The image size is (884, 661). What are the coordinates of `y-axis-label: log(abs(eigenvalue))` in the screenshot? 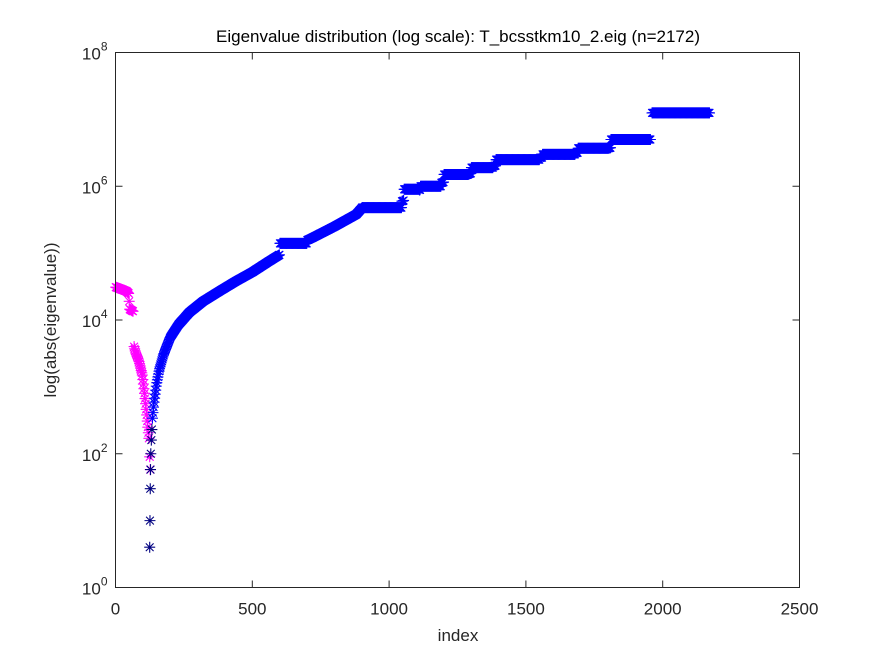 It's located at (50, 320).